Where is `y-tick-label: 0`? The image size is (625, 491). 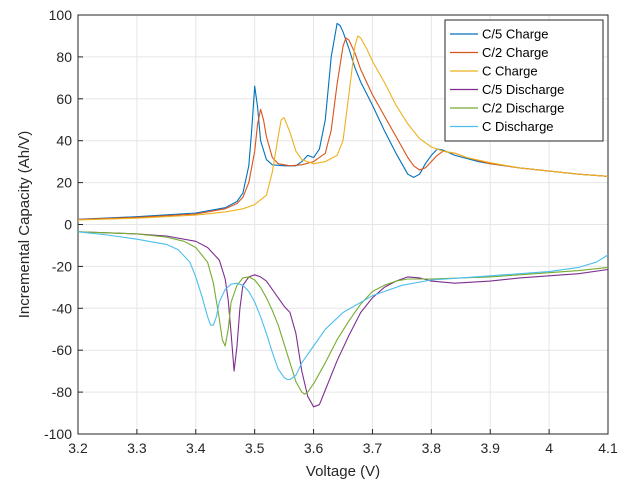 y-tick-label: 0 is located at coordinates (68, 225).